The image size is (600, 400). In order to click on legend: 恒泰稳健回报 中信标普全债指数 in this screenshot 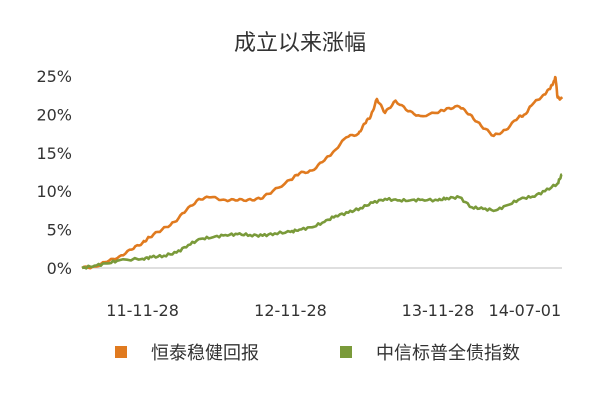, I will do `click(317, 353)`.